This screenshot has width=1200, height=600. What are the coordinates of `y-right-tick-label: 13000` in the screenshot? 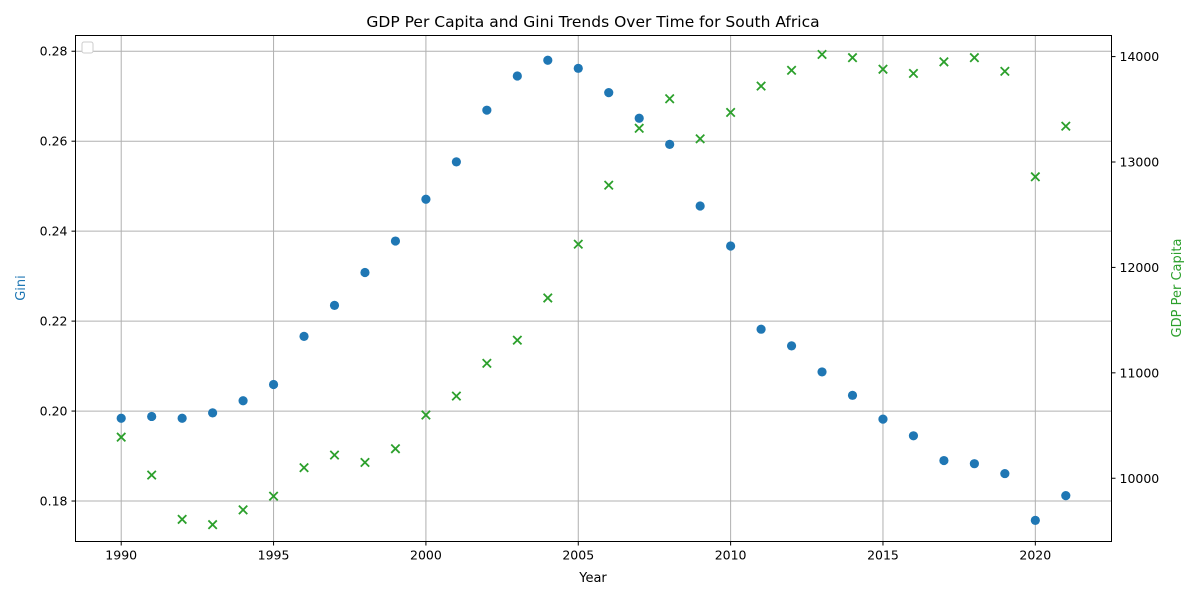 It's located at (1140, 162).